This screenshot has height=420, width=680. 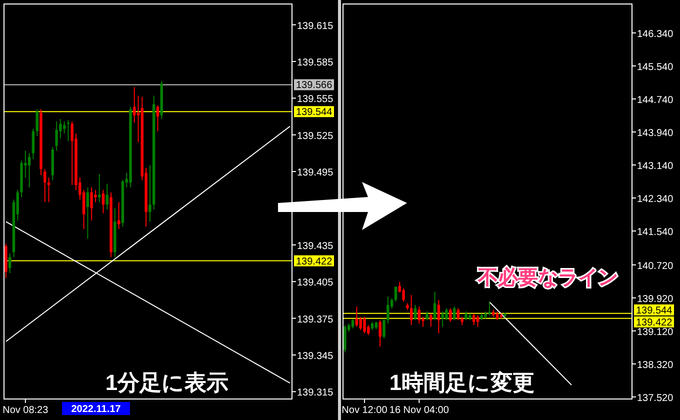 I want to click on x-tick-label: Nov 12:00, so click(x=365, y=410).